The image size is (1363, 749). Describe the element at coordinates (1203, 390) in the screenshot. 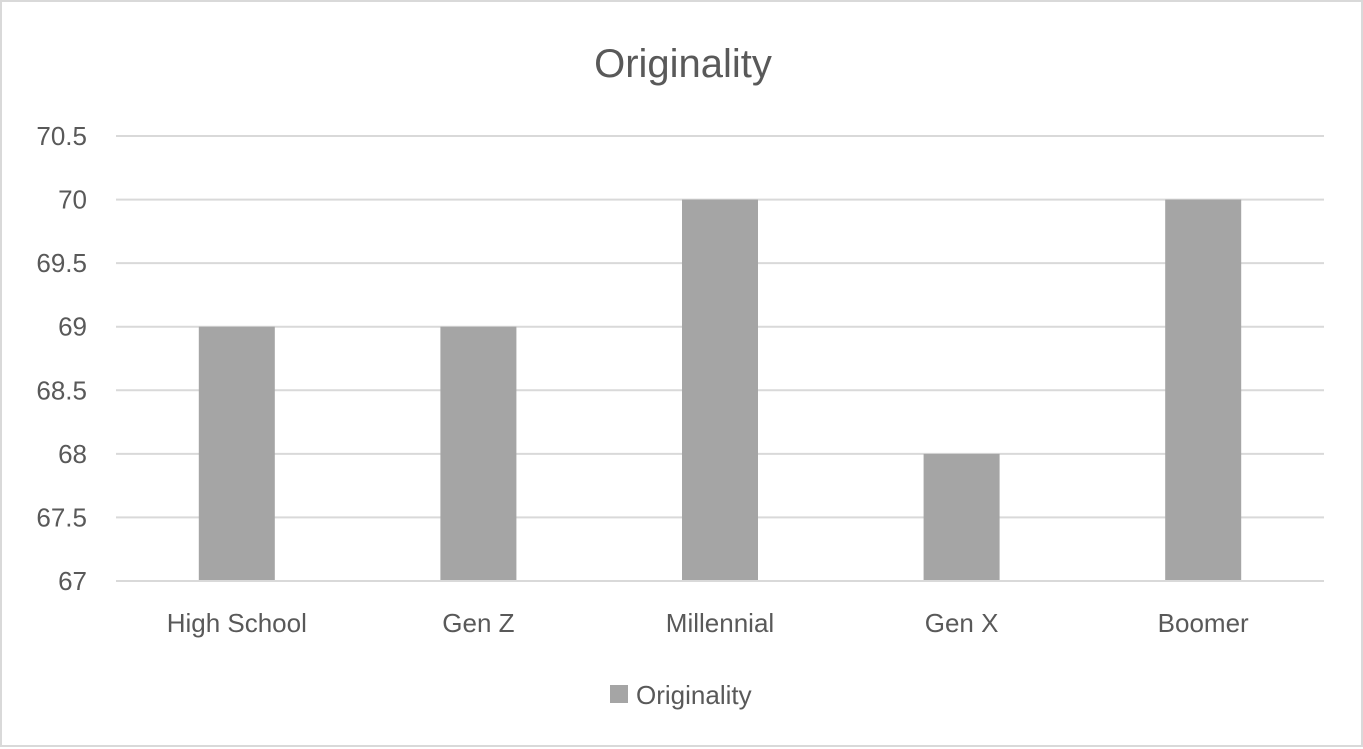

I see `bar-boomer` at that location.